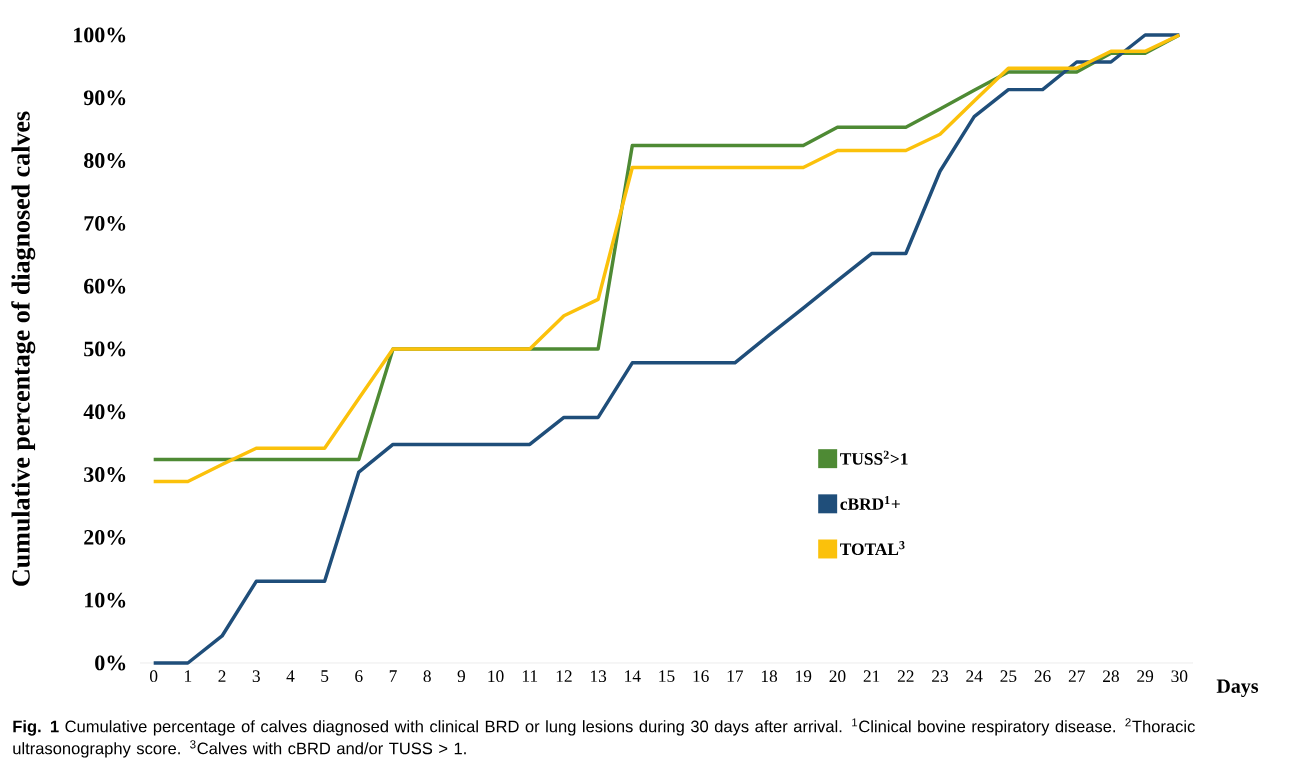 This screenshot has width=1292, height=774. I want to click on y-tick-label: 100%, so click(100, 35).